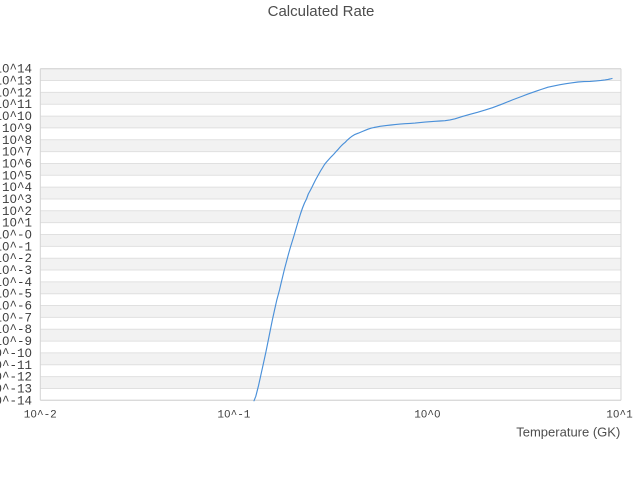  Describe the element at coordinates (17, 212) in the screenshot. I see `svg-text: 10^2` at that location.